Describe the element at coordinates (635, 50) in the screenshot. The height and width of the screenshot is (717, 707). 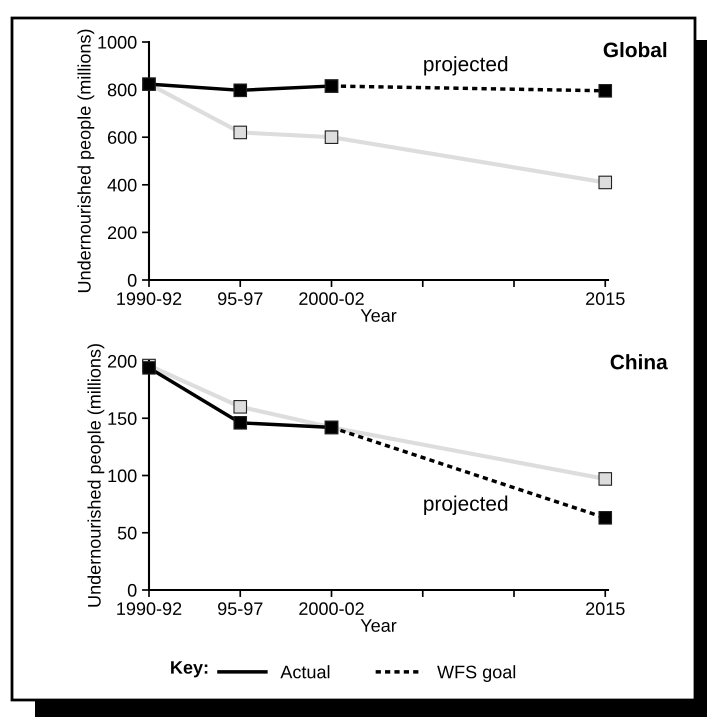
I see `chart-title: Global` at that location.